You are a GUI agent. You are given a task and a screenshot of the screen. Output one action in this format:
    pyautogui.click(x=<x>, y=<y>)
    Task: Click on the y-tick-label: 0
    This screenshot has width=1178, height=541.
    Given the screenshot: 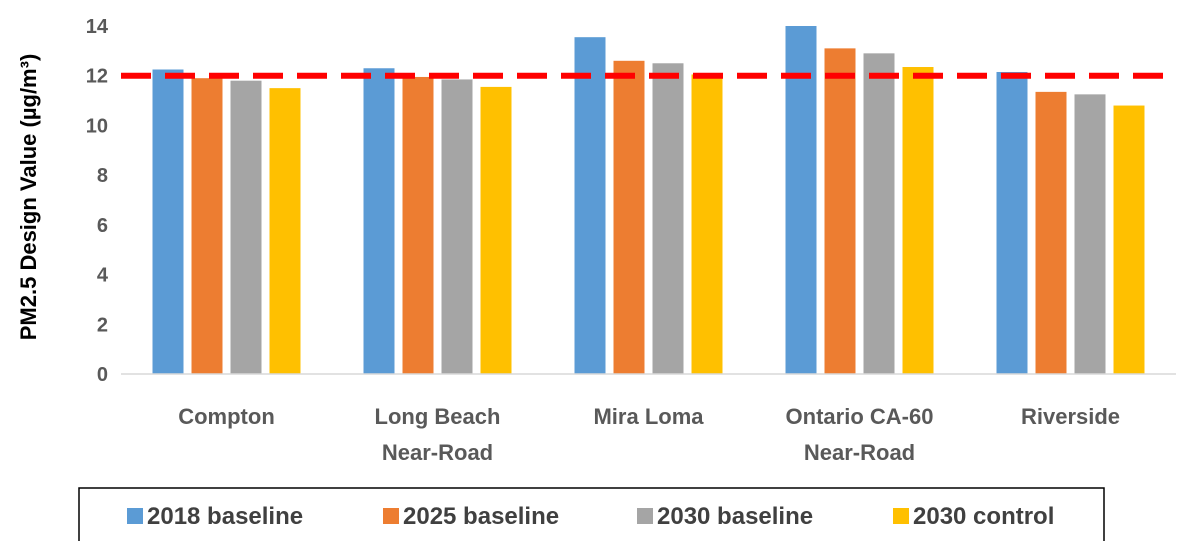 What is the action you would take?
    pyautogui.click(x=102, y=375)
    